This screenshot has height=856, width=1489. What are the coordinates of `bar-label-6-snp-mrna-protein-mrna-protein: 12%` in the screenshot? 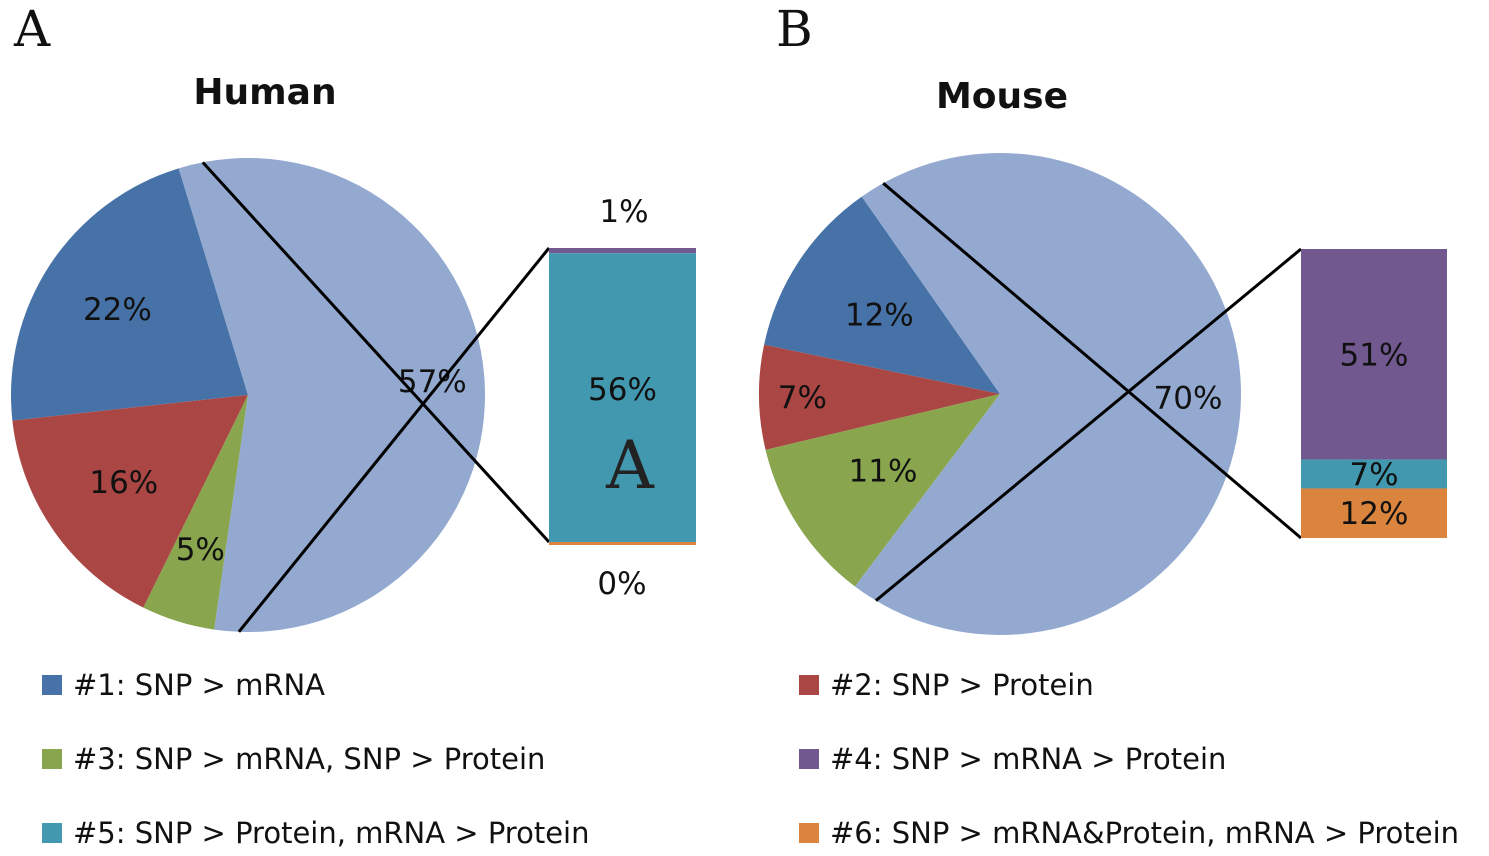 It's located at (1374, 514).